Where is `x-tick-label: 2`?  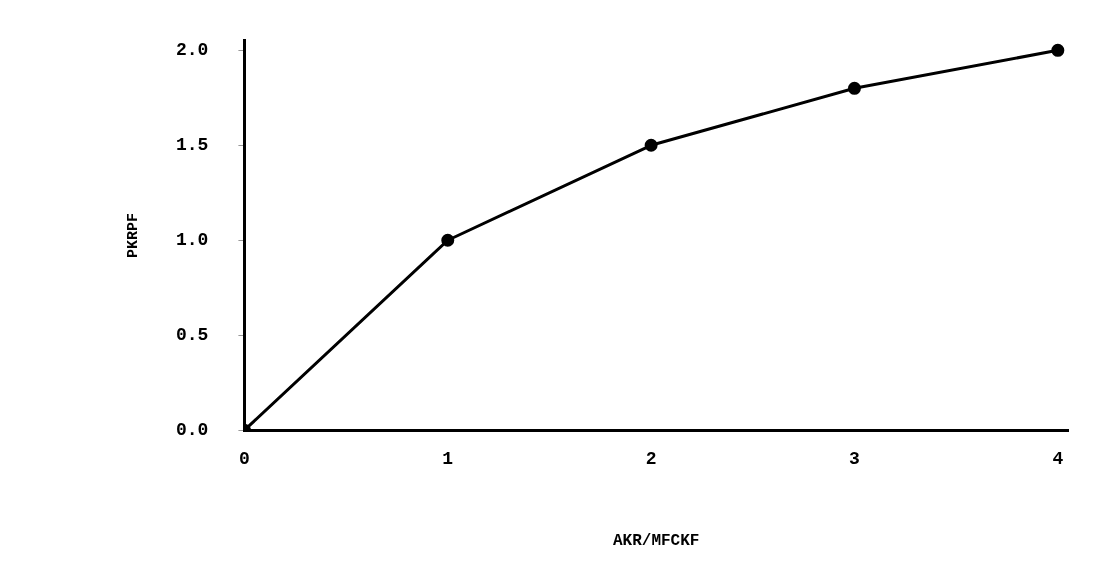 x-tick-label: 2 is located at coordinates (651, 458).